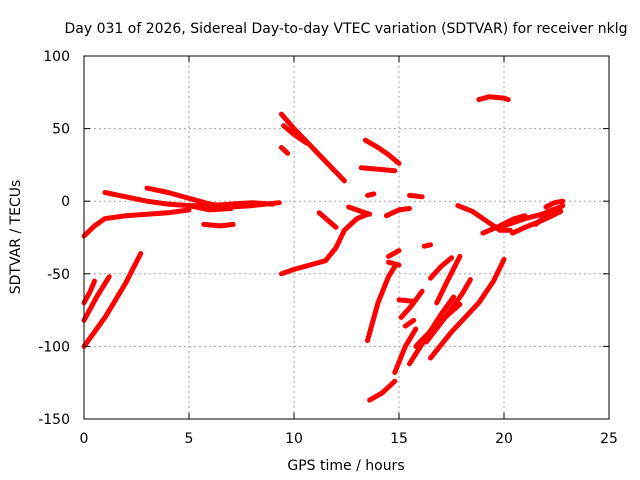  What do you see at coordinates (54, 347) in the screenshot?
I see `y-tick-label: -100` at bounding box center [54, 347].